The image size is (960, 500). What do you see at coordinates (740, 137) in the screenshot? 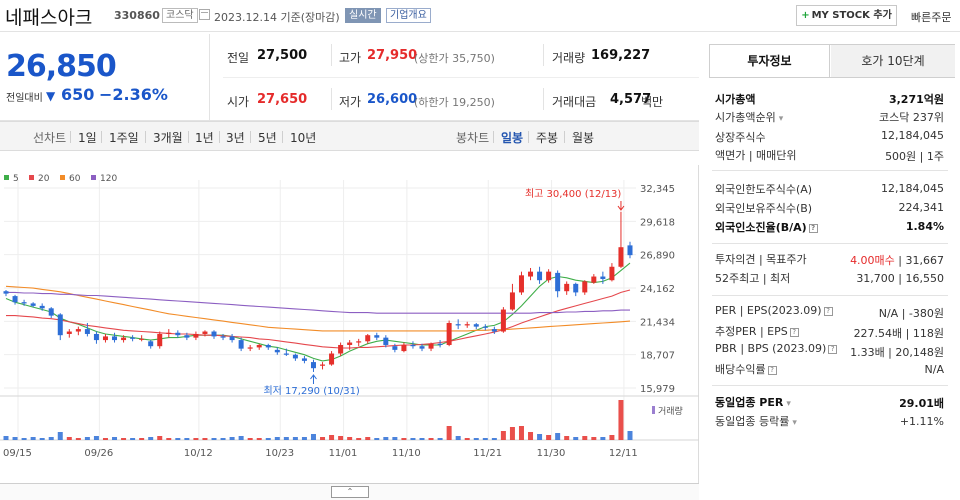
I see `shares-label: 상장주식수` at bounding box center [740, 137].